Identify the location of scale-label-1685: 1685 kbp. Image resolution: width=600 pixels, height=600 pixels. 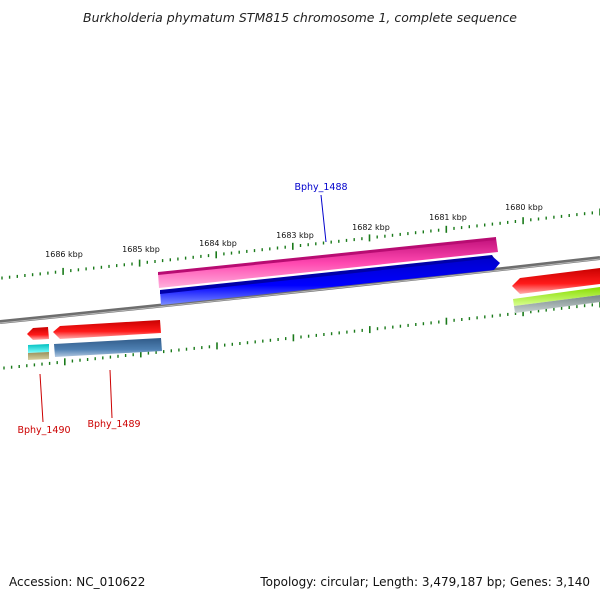
(141, 249).